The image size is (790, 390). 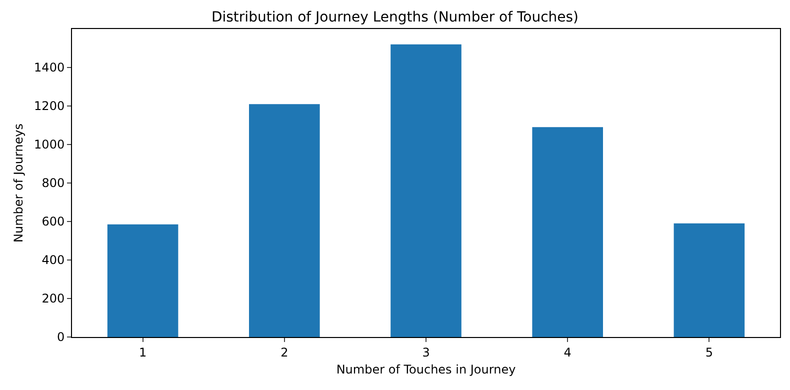 I want to click on y-tick-label: 200, so click(x=53, y=299).